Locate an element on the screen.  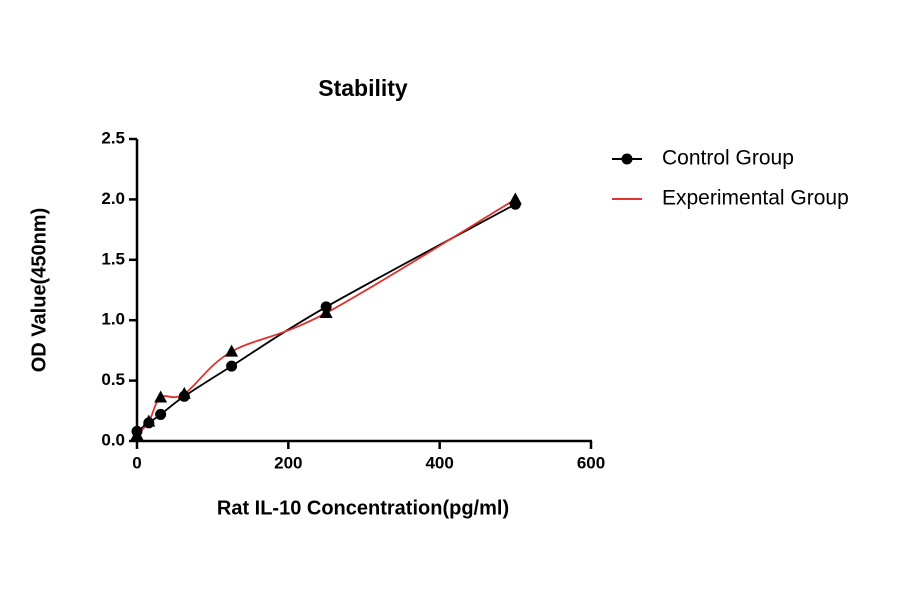
x-tick-label: 200 is located at coordinates (288, 462).